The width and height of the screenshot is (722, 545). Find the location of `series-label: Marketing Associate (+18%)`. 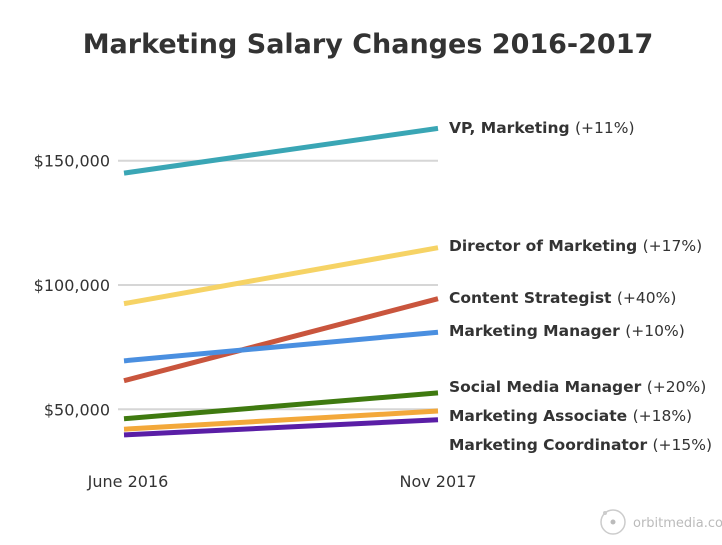

series-label: Marketing Associate (+18%) is located at coordinates (570, 416).